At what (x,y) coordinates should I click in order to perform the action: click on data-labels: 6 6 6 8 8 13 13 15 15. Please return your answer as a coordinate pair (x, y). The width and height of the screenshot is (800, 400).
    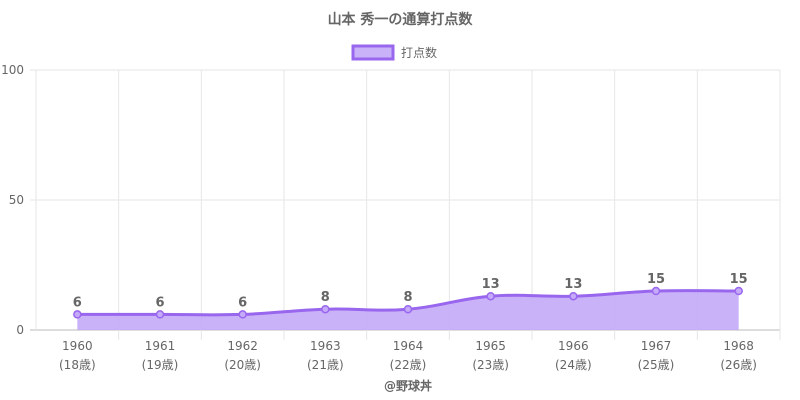
    Looking at the image, I should click on (410, 291).